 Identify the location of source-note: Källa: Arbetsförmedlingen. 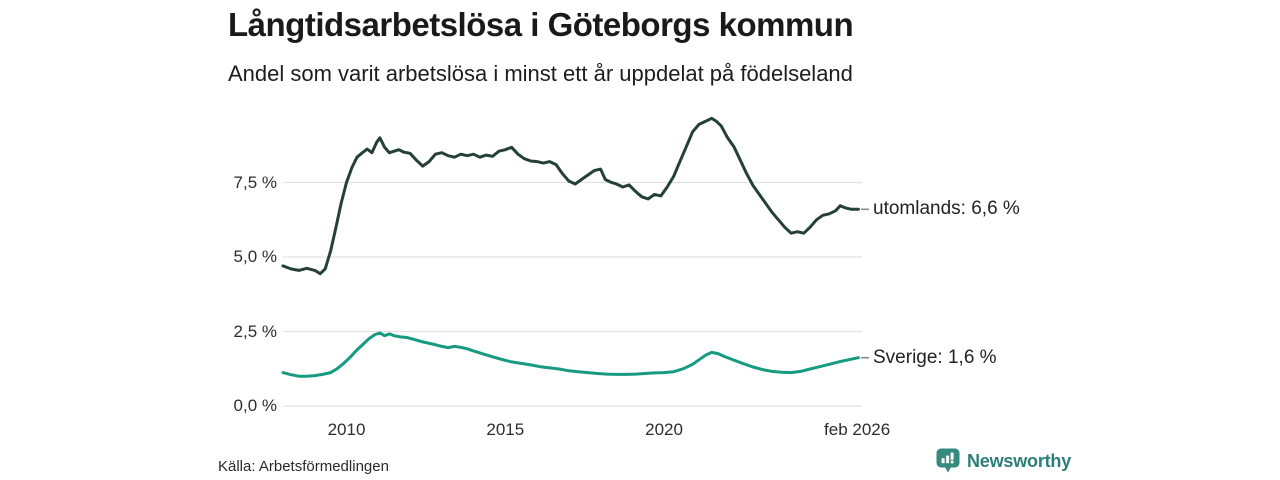
(303, 466).